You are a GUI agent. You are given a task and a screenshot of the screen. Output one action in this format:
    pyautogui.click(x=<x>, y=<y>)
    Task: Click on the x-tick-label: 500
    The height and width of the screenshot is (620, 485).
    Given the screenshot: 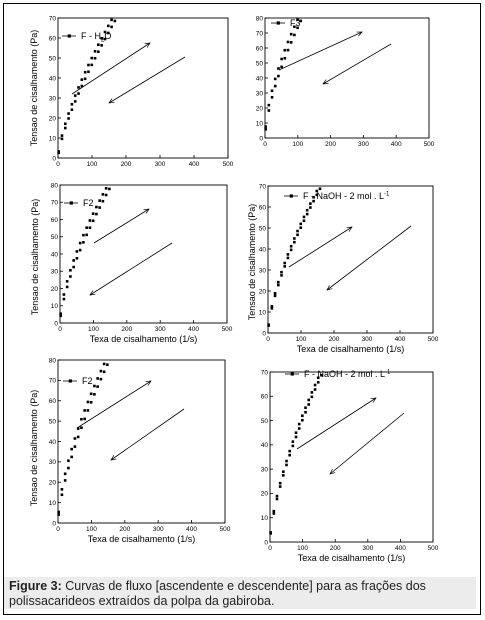 What is the action you would take?
    pyautogui.click(x=429, y=144)
    